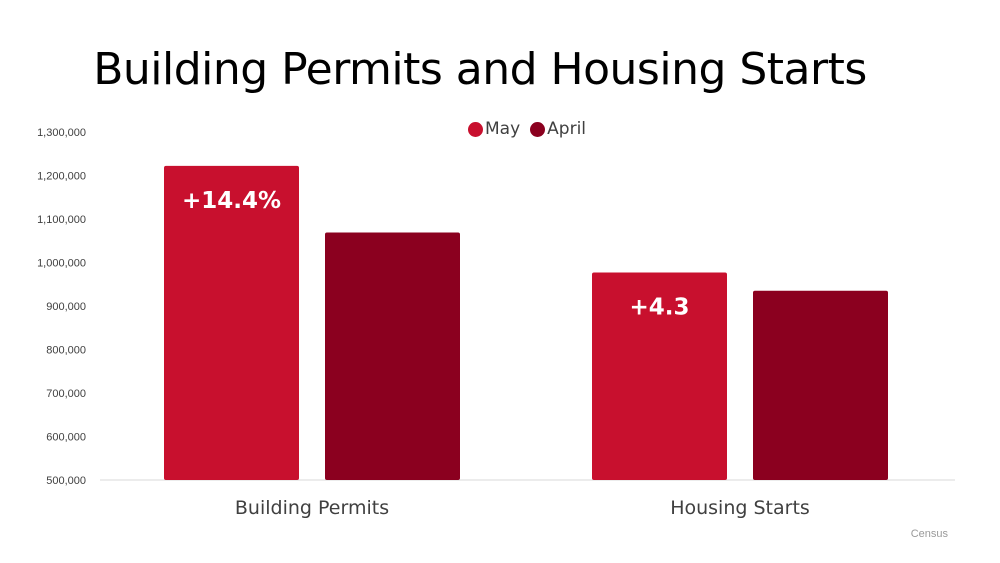 The height and width of the screenshot is (563, 1000). What do you see at coordinates (66, 351) in the screenshot?
I see `y-tick-label: 800,000` at bounding box center [66, 351].